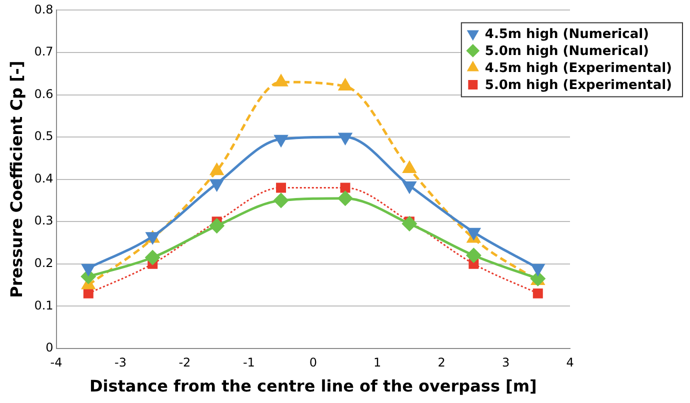 This screenshot has width=690, height=403. I want to click on x-tick-label: 0, so click(313, 363).